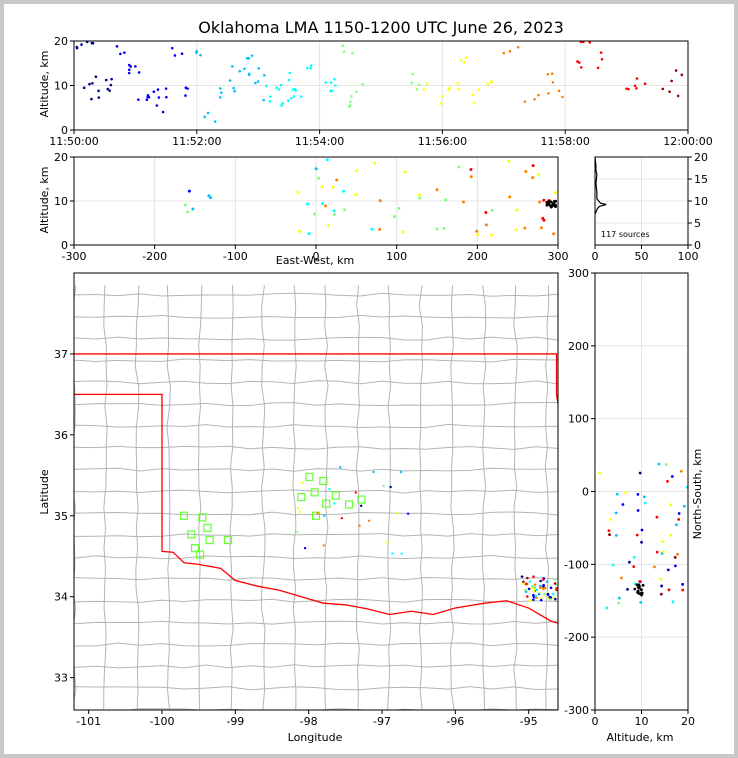  I want to click on y-tick-label: 0, so click(64, 130).